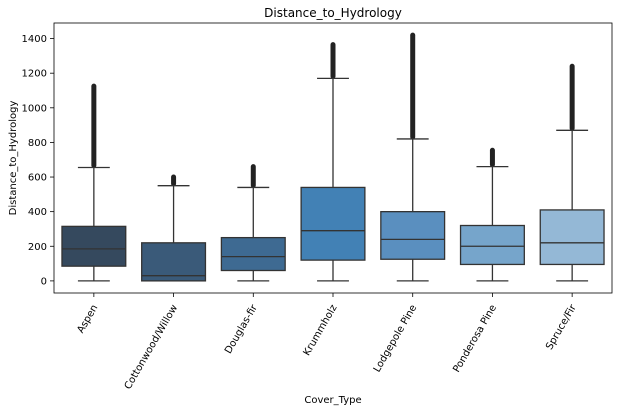 The height and width of the screenshot is (411, 623). I want to click on y-tick-label: 200, so click(37, 247).